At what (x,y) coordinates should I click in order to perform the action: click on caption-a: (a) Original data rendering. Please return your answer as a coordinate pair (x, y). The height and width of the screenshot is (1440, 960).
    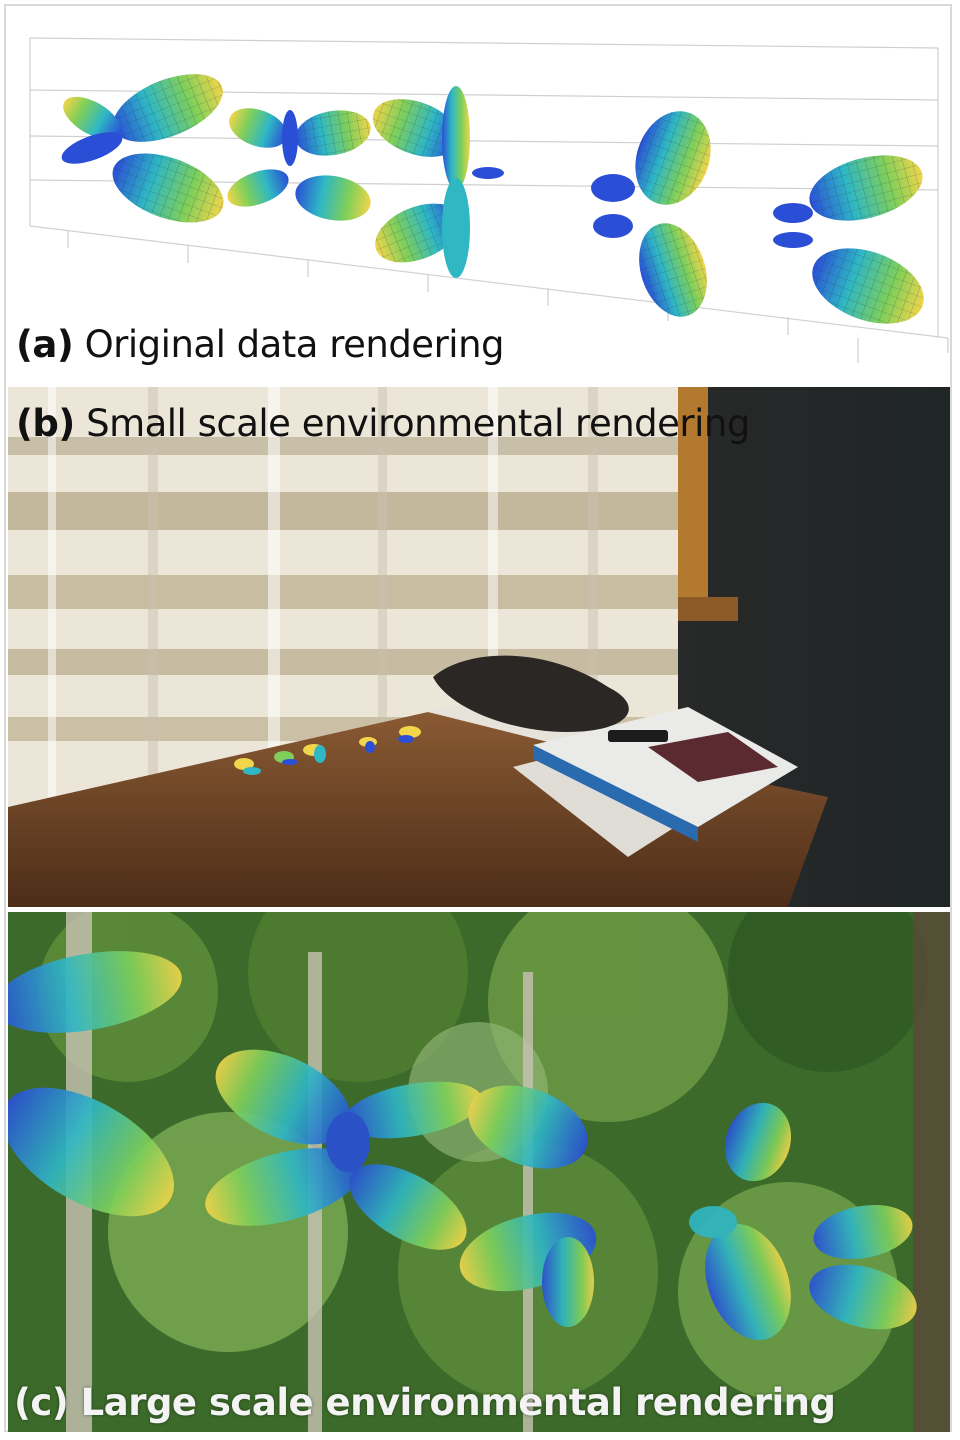
    Looking at the image, I should click on (260, 344).